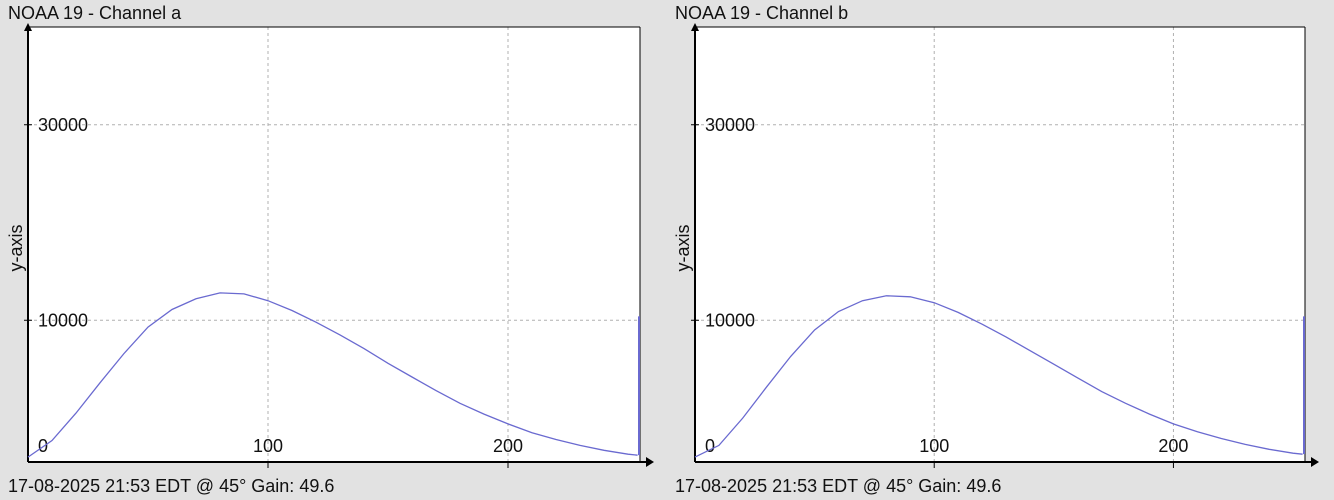 This screenshot has width=1334, height=500. Describe the element at coordinates (710, 446) in the screenshot. I see `origin-tick-label: 0` at that location.